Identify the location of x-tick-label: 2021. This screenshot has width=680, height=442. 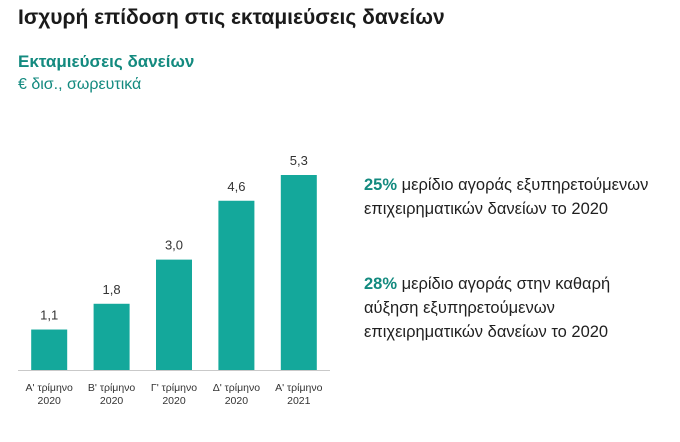
(299, 401).